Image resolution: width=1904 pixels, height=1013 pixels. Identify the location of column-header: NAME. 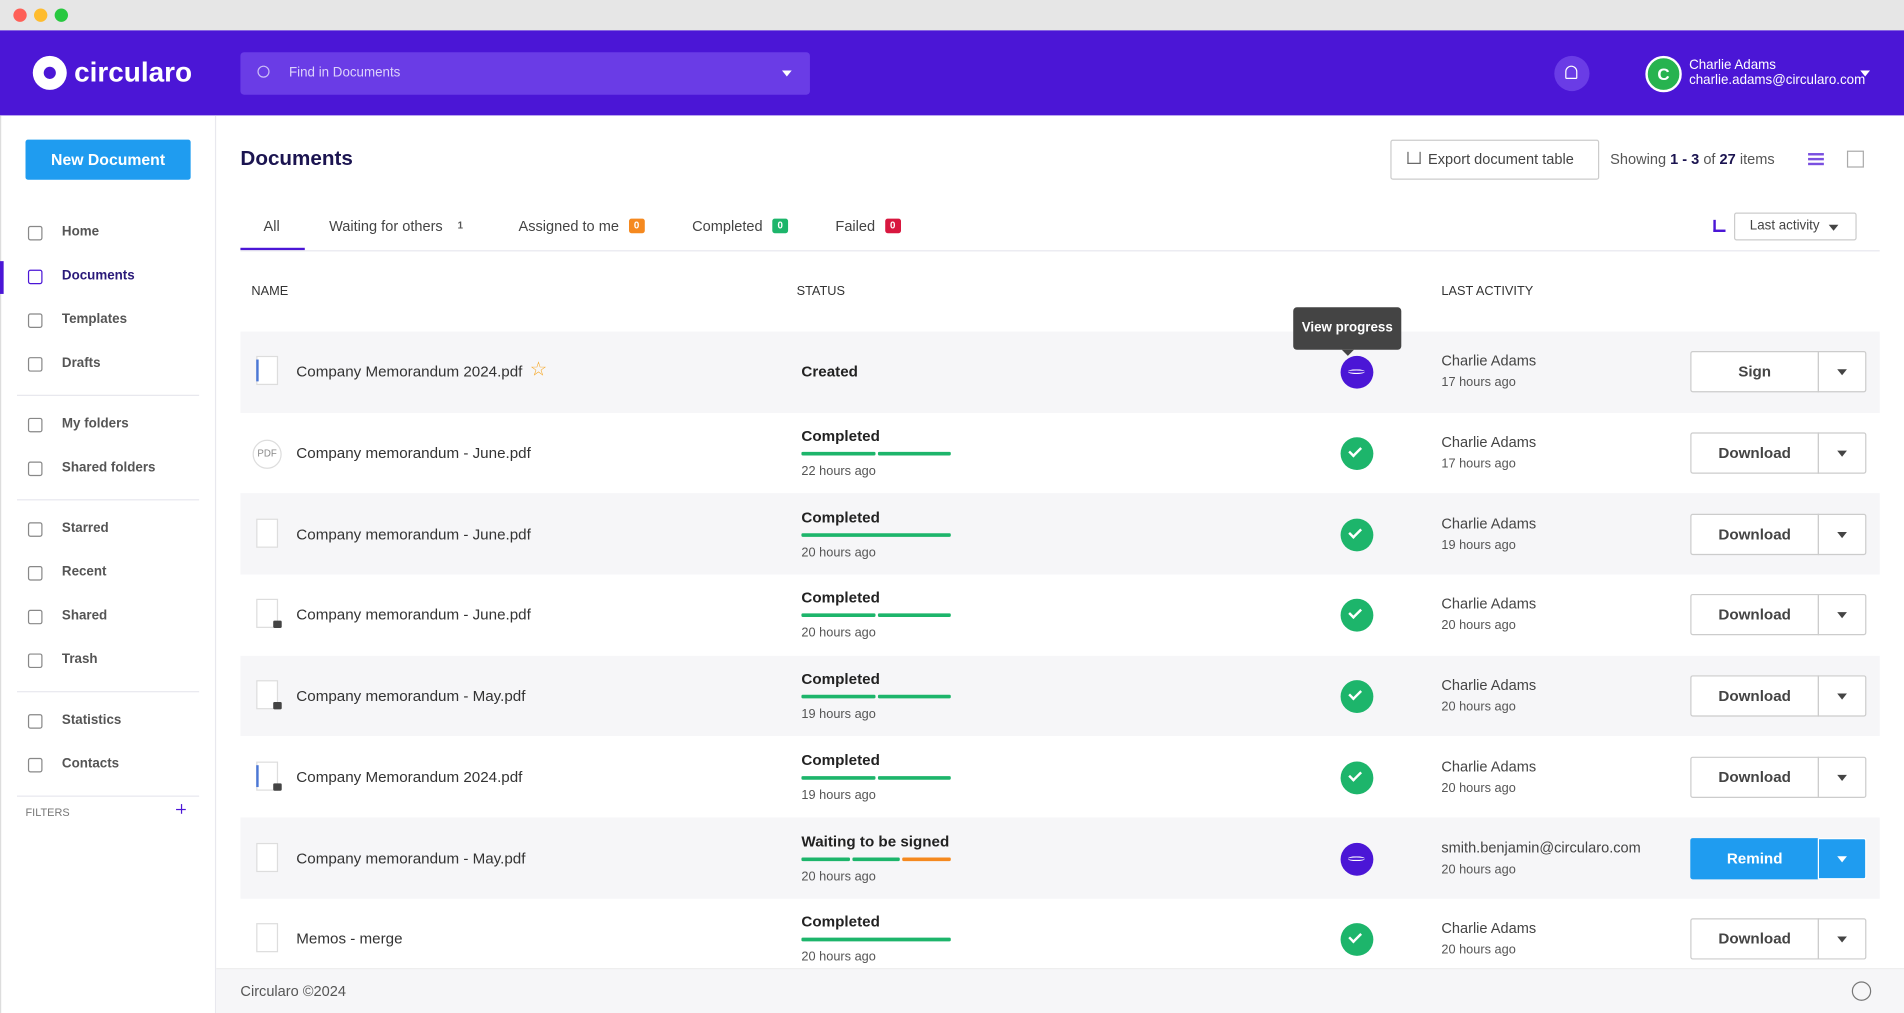
(270, 291).